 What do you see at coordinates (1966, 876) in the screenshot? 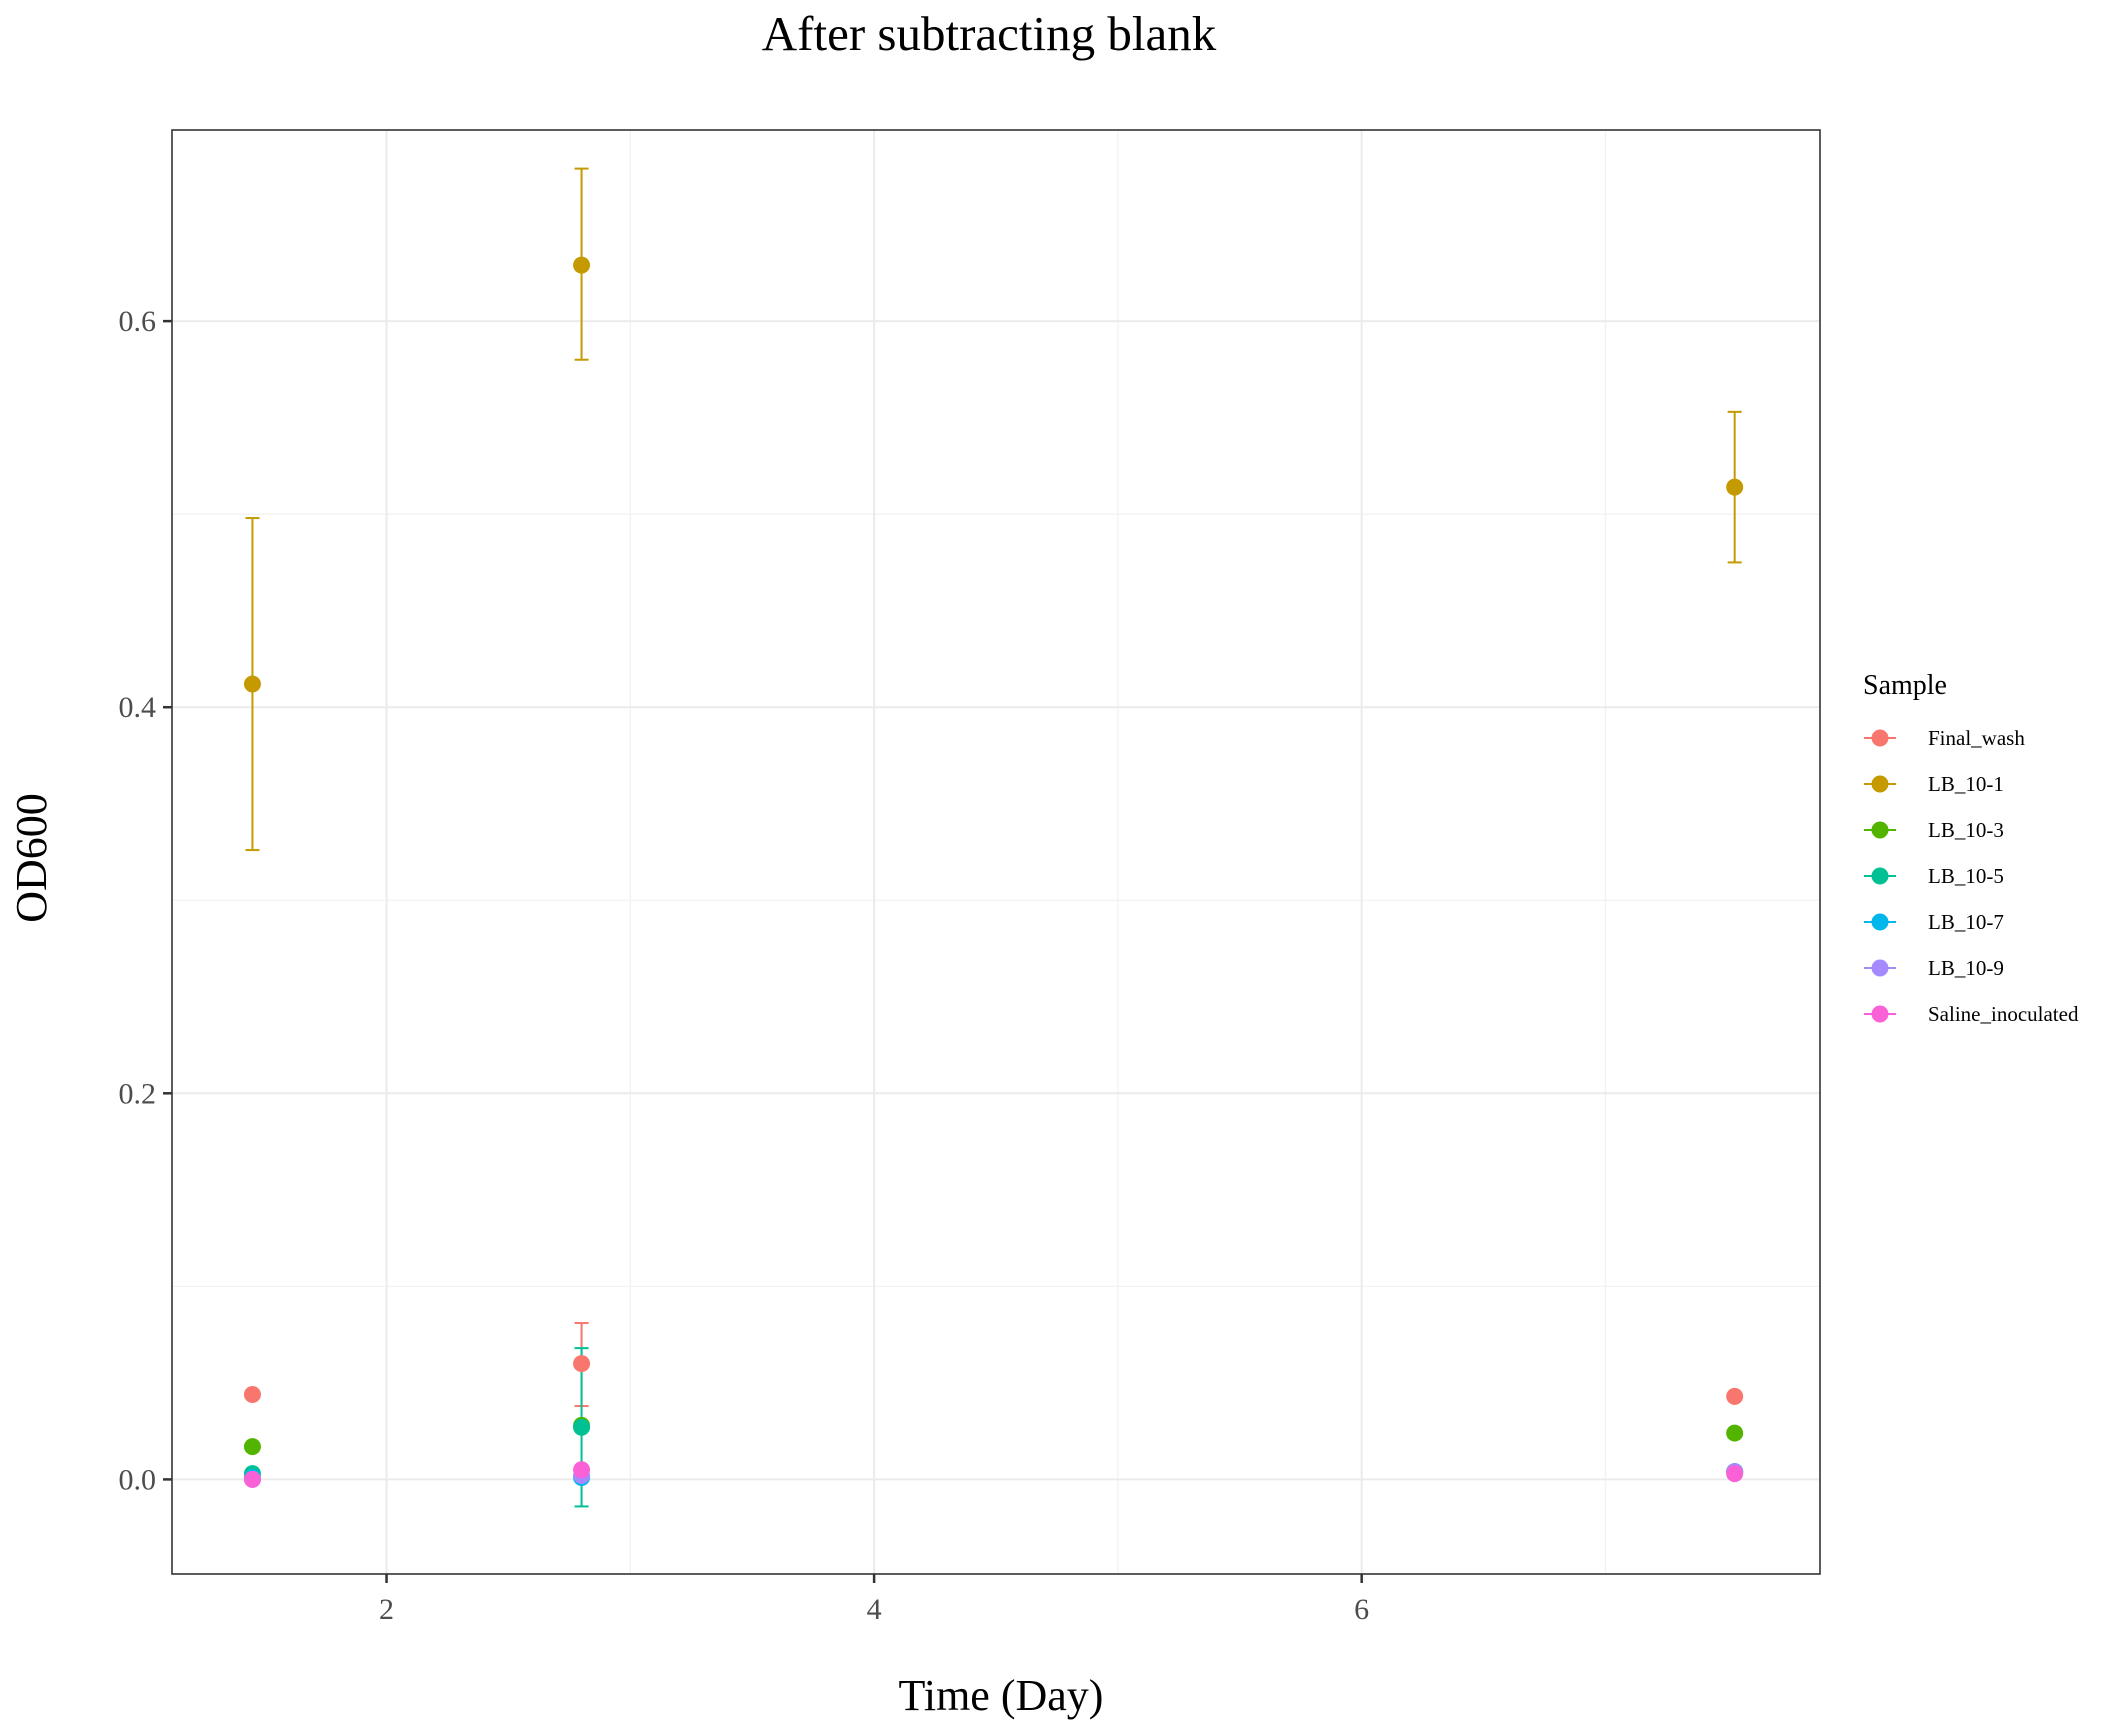
I see `legend-label: LB_10-5` at bounding box center [1966, 876].